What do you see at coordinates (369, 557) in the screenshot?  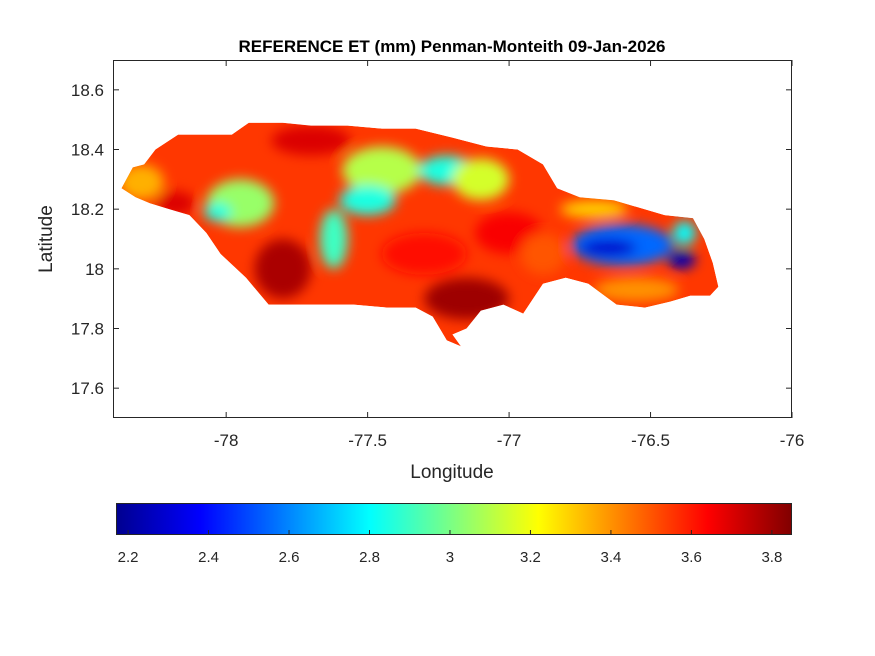 I see `colorbar-tick-label: 2.8` at bounding box center [369, 557].